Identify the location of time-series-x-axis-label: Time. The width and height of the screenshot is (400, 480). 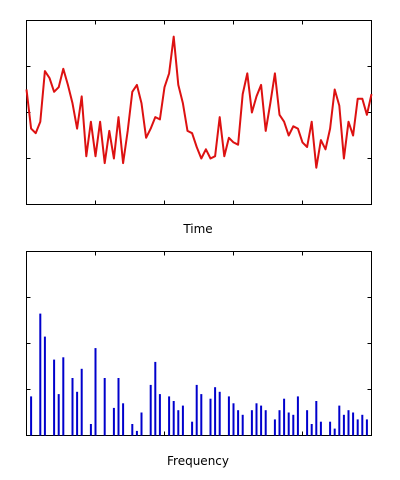
(197, 229).